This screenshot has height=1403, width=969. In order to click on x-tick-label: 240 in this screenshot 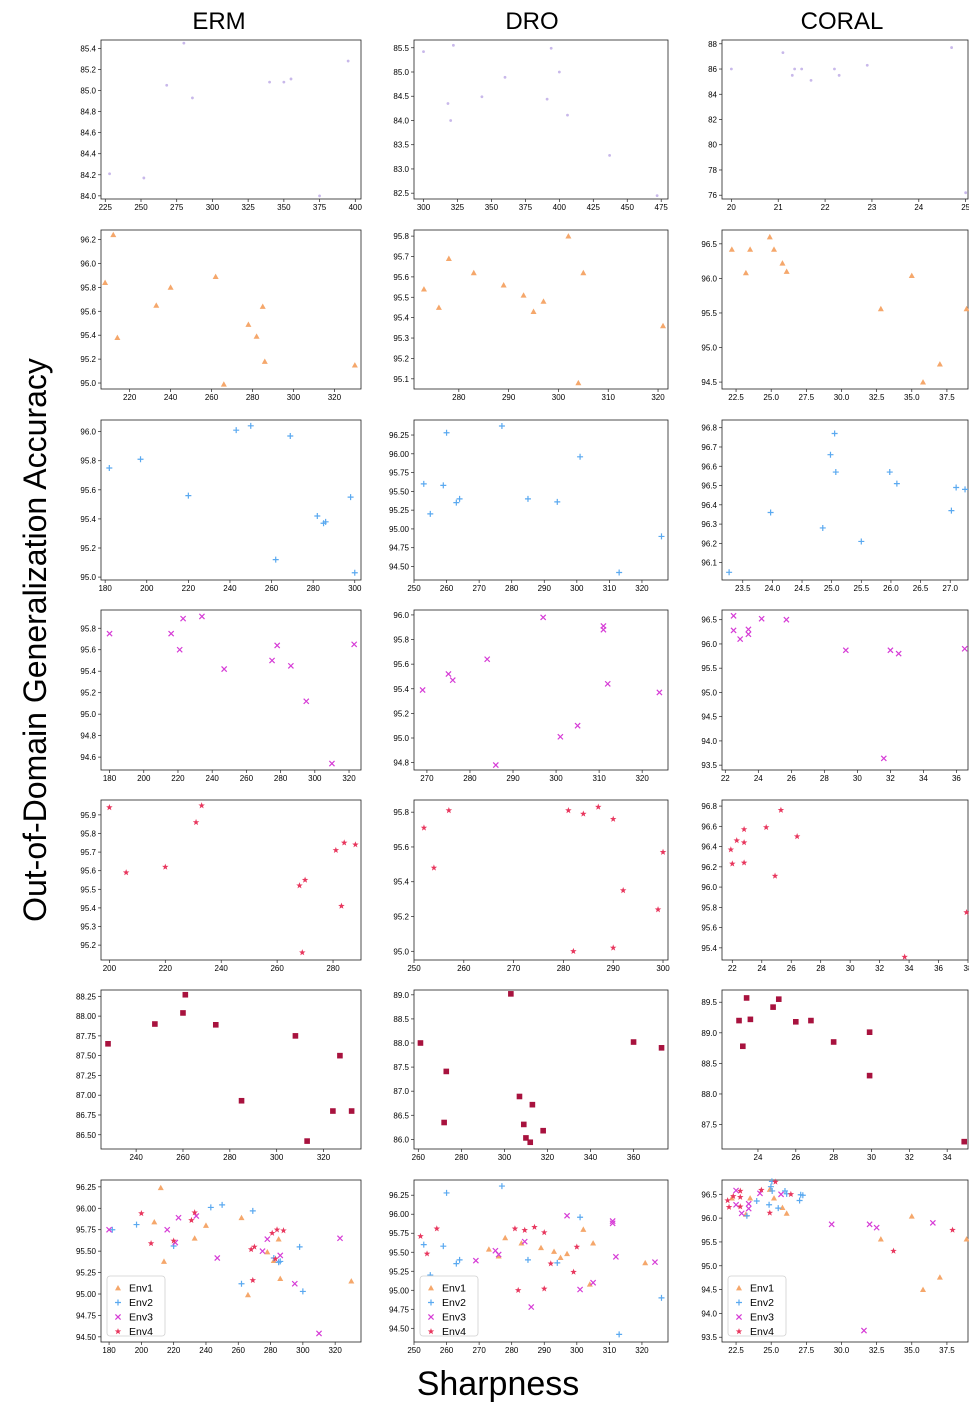, I will do `click(136, 1157)`.